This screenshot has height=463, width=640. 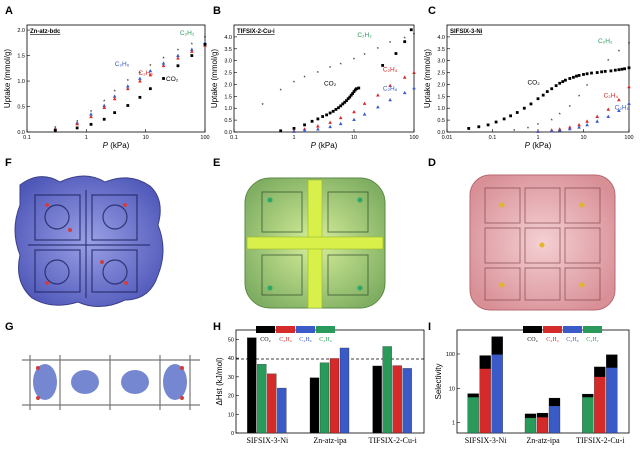 What do you see at coordinates (441, 133) in the screenshot?
I see `y-tick-label: 0.0` at bounding box center [441, 133].